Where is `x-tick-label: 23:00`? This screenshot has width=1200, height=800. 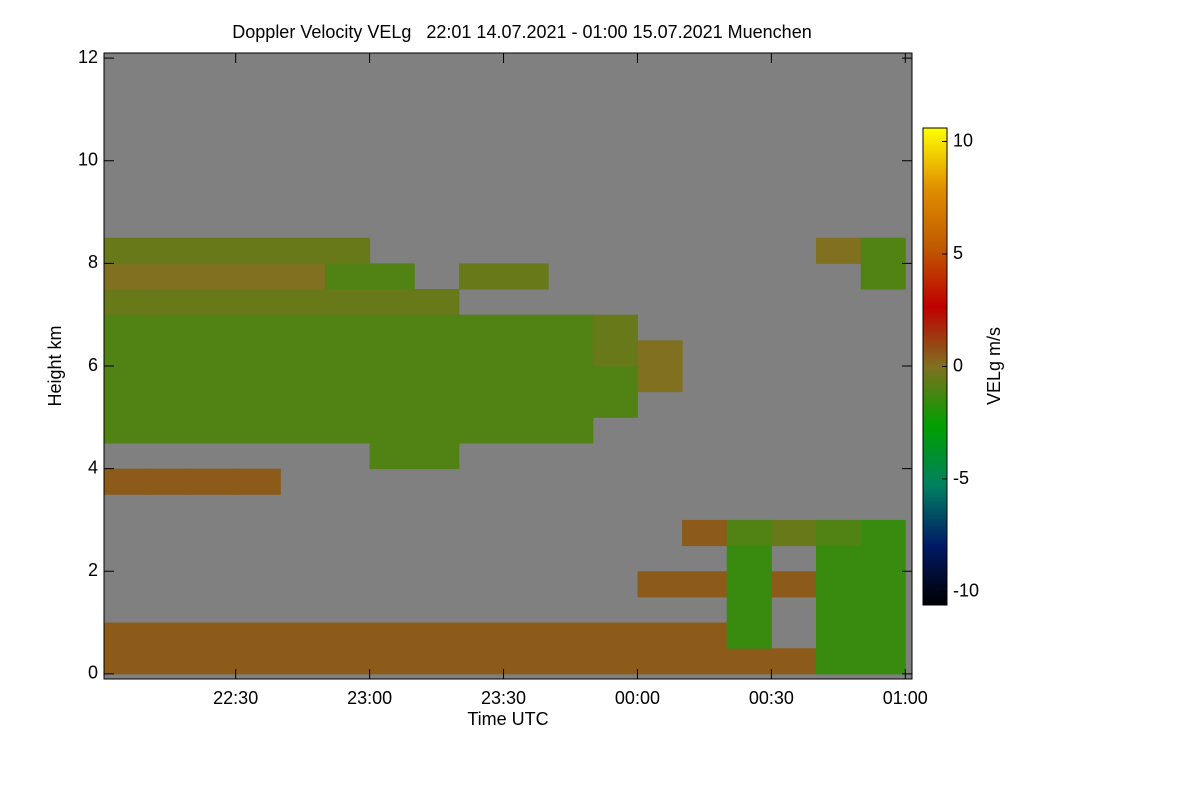
x-tick-label: 23:00 is located at coordinates (369, 698).